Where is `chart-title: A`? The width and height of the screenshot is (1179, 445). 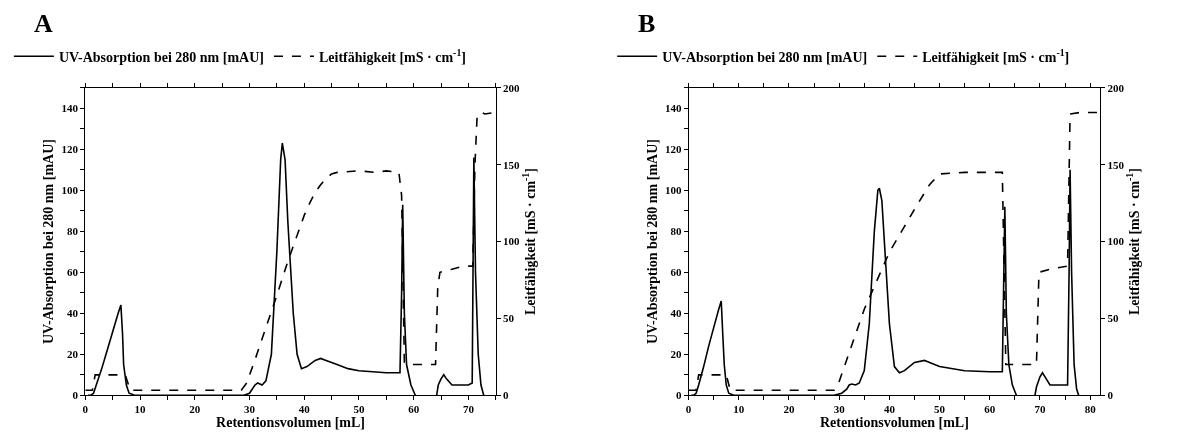 chart-title: A is located at coordinates (43, 23).